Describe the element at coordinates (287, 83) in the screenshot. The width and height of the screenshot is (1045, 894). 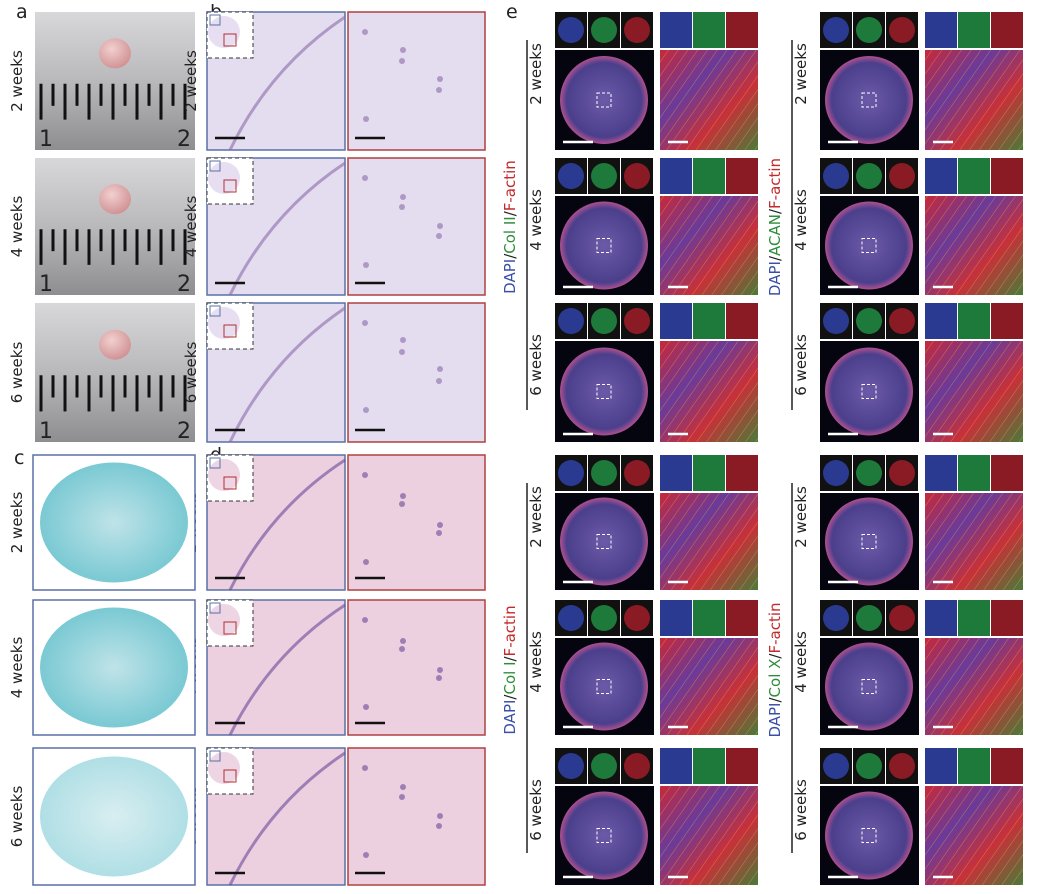
I see `tissue-edge` at that location.